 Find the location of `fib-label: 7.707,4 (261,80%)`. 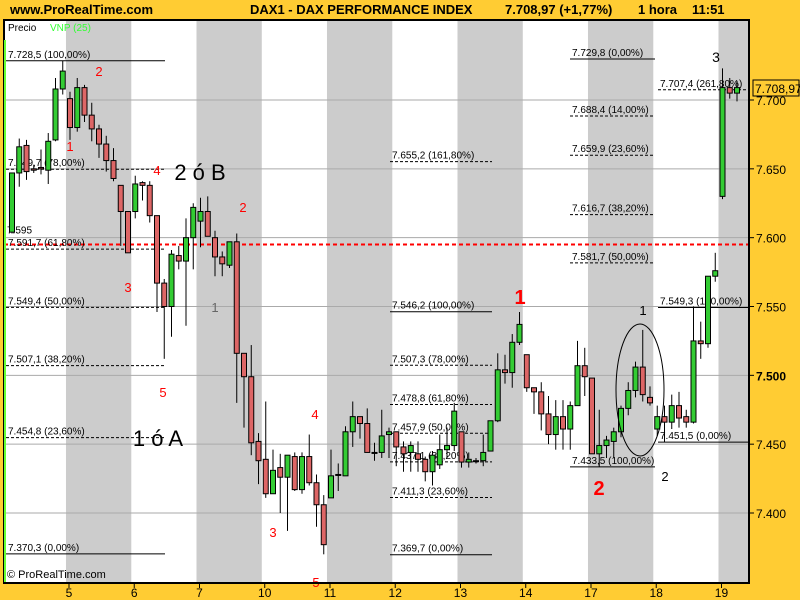

fib-label: 7.707,4 (261,80%) is located at coordinates (701, 84).